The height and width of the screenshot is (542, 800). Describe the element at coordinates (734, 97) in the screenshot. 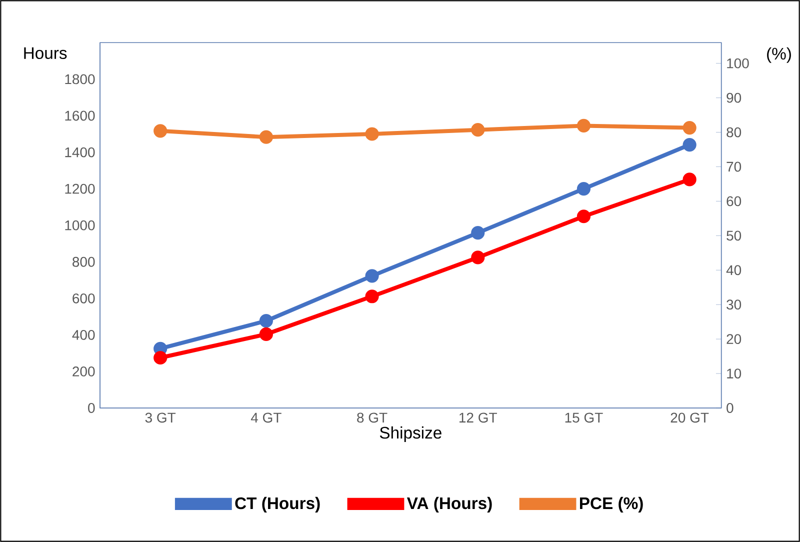

I see `y2-tick-label: 90` at that location.